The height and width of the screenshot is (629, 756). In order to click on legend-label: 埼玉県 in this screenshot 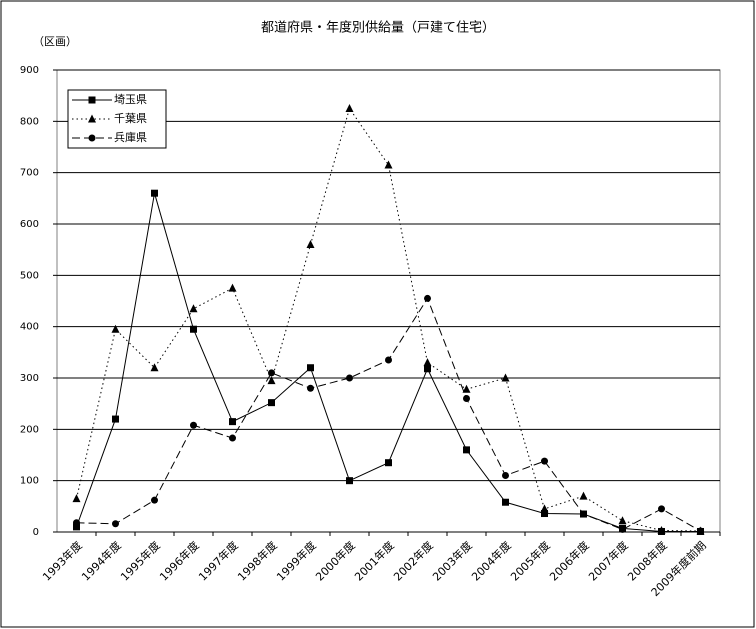, I will do `click(130, 99)`.